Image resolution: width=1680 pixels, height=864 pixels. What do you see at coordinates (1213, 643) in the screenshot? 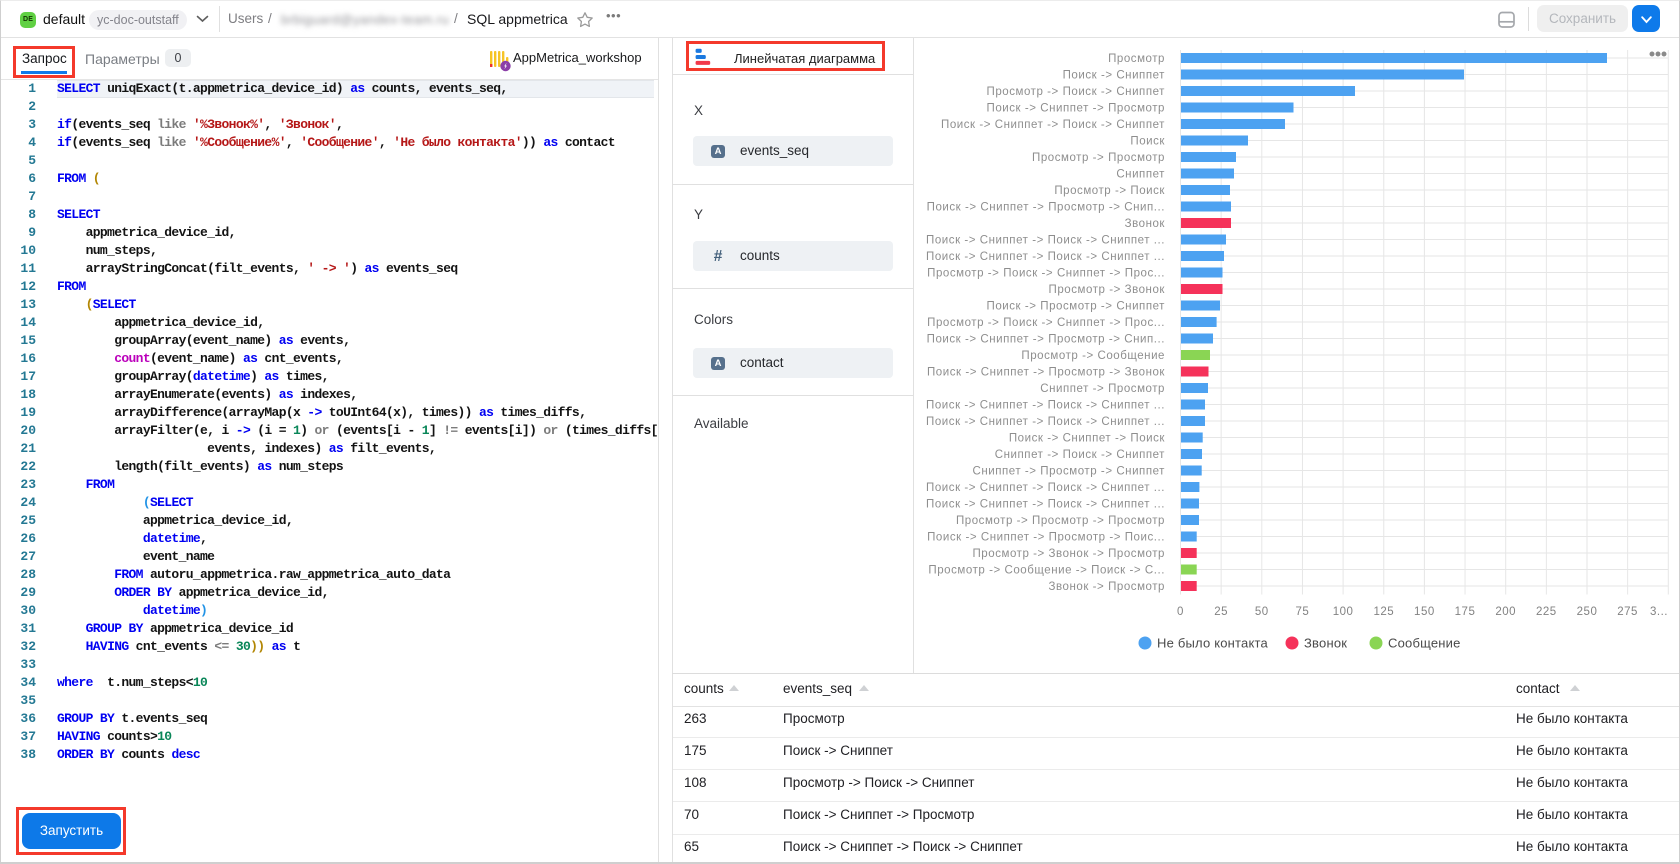
I see `svg-text: Не было контакта` at bounding box center [1213, 643].